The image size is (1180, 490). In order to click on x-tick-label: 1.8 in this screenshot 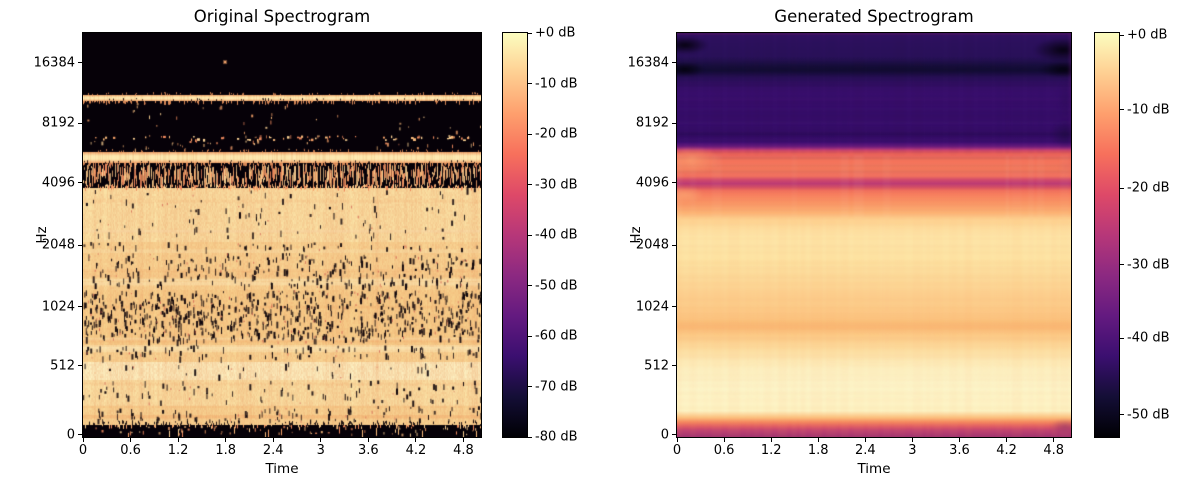, I will do `click(226, 450)`.